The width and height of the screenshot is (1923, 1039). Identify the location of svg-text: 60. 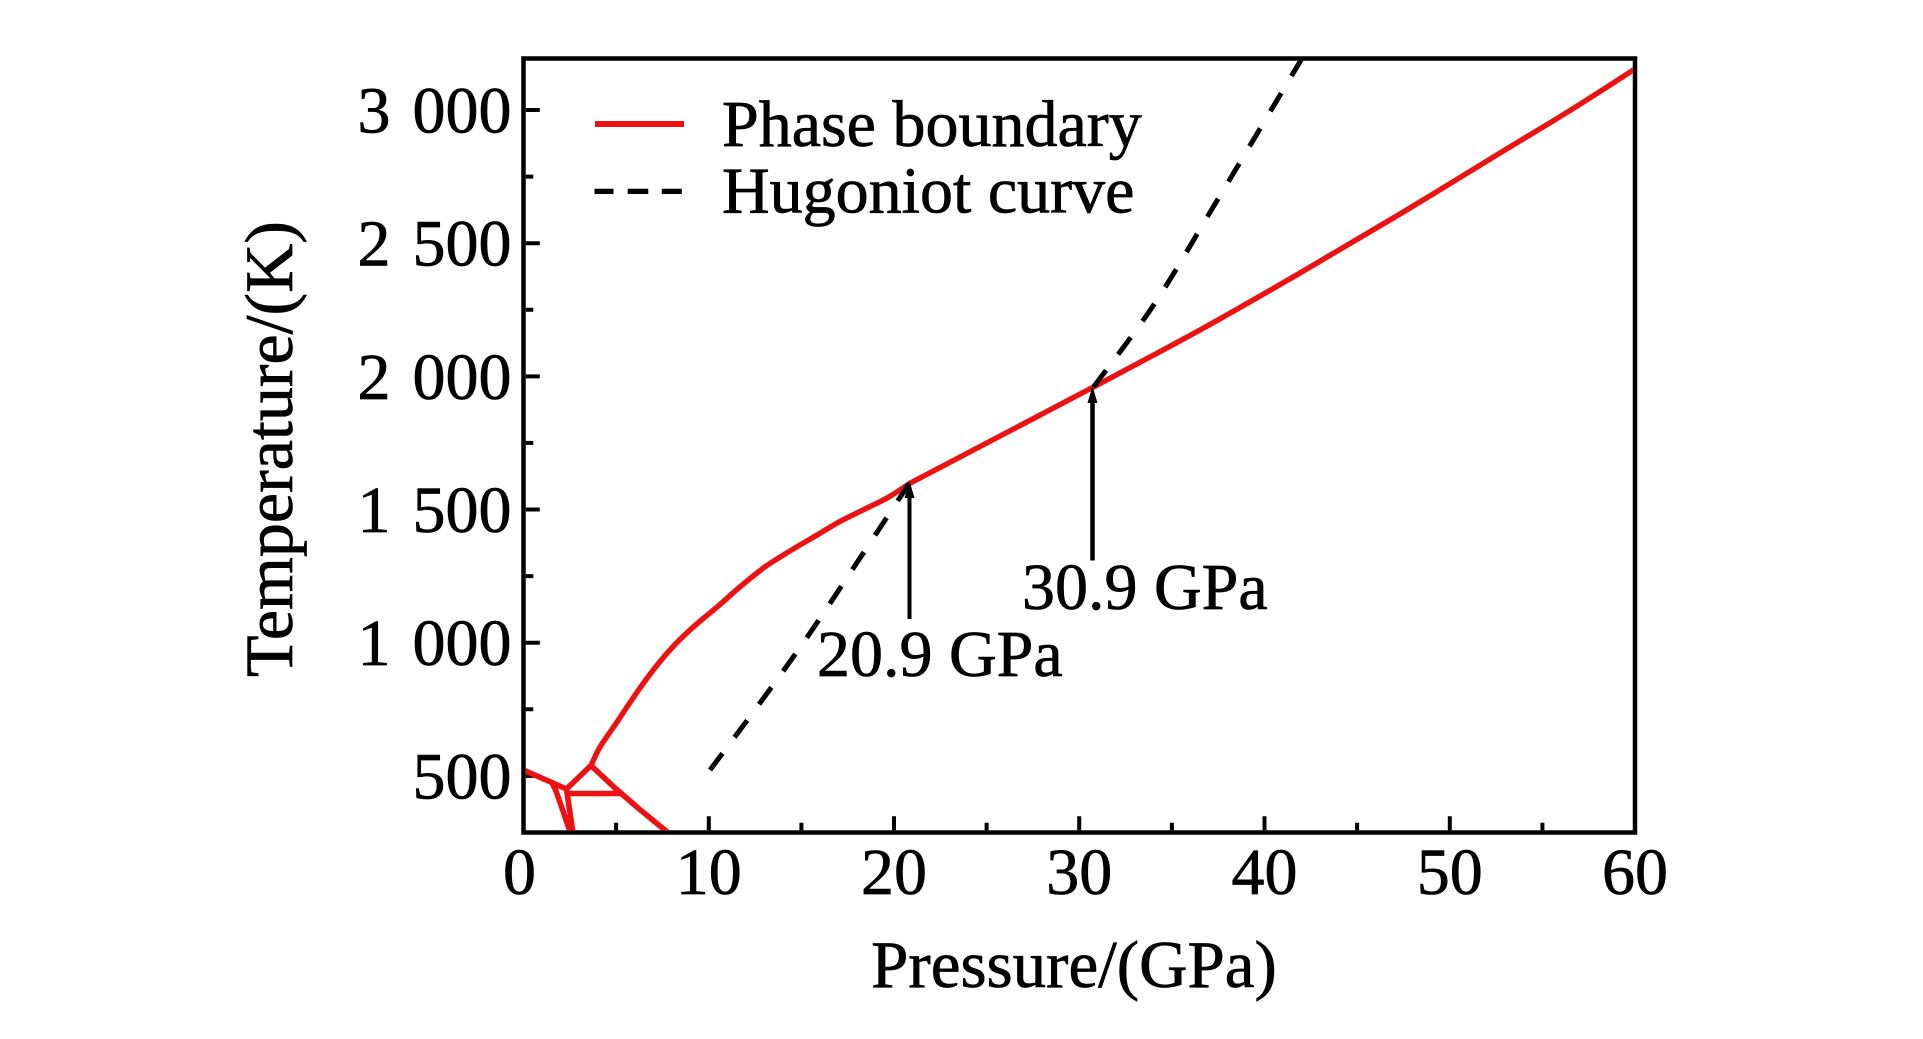
(1635, 872).